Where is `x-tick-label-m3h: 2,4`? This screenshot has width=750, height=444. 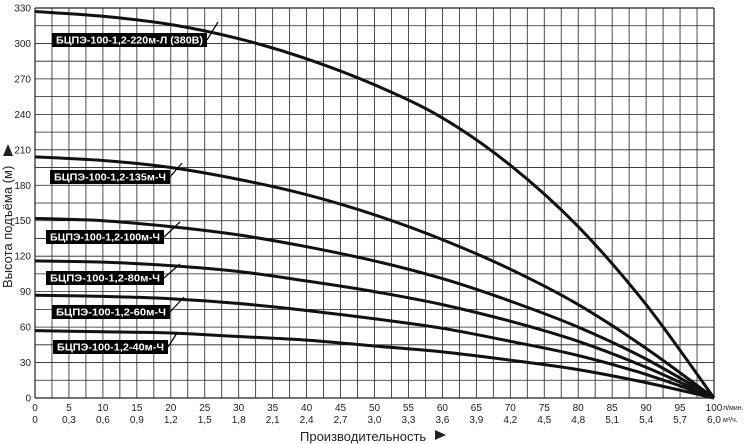 x-tick-label-m3h: 2,4 is located at coordinates (307, 420).